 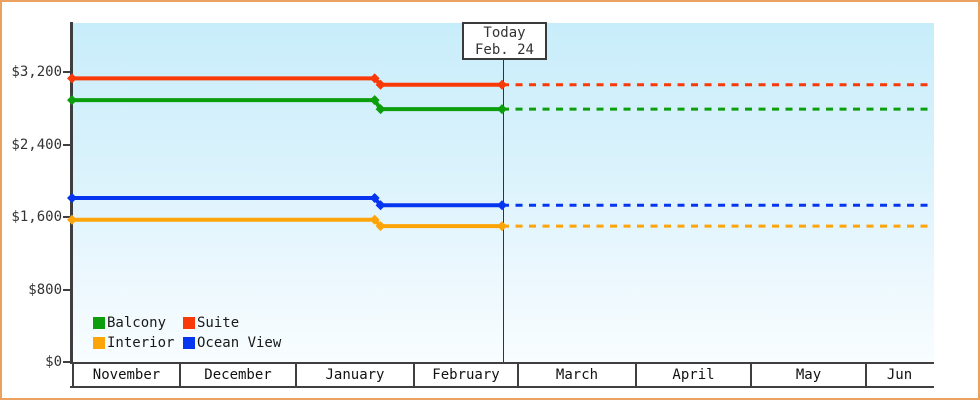 What do you see at coordinates (502, 363) in the screenshot?
I see `x-axis-band-top-line` at bounding box center [502, 363].